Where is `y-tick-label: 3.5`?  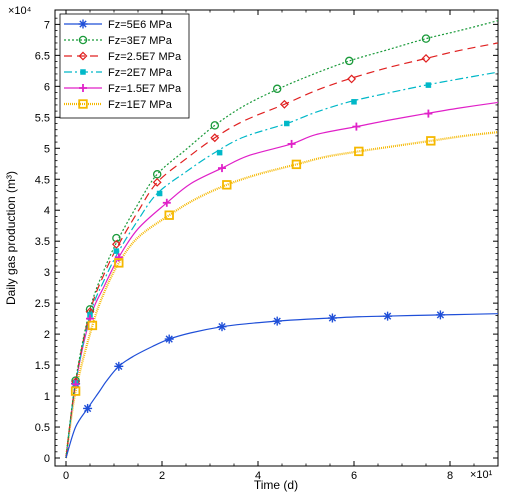 y-tick-label: 3.5 is located at coordinates (42, 242).